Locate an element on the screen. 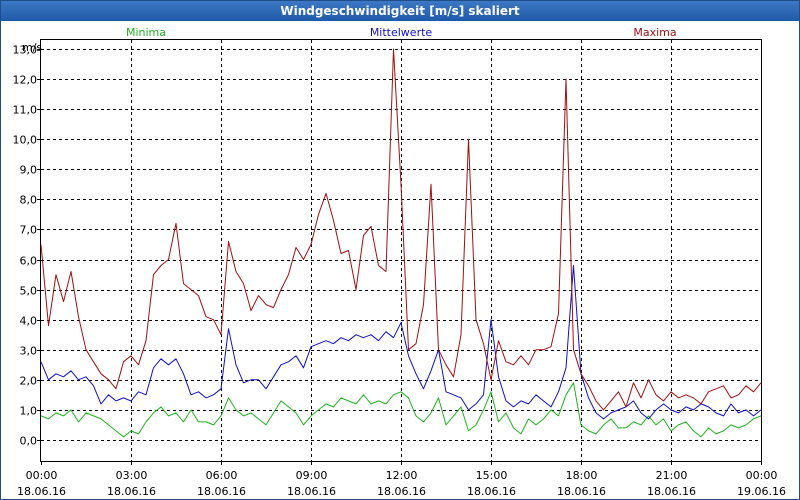 The width and height of the screenshot is (800, 500). legend-maxima: Maxima is located at coordinates (654, 32).